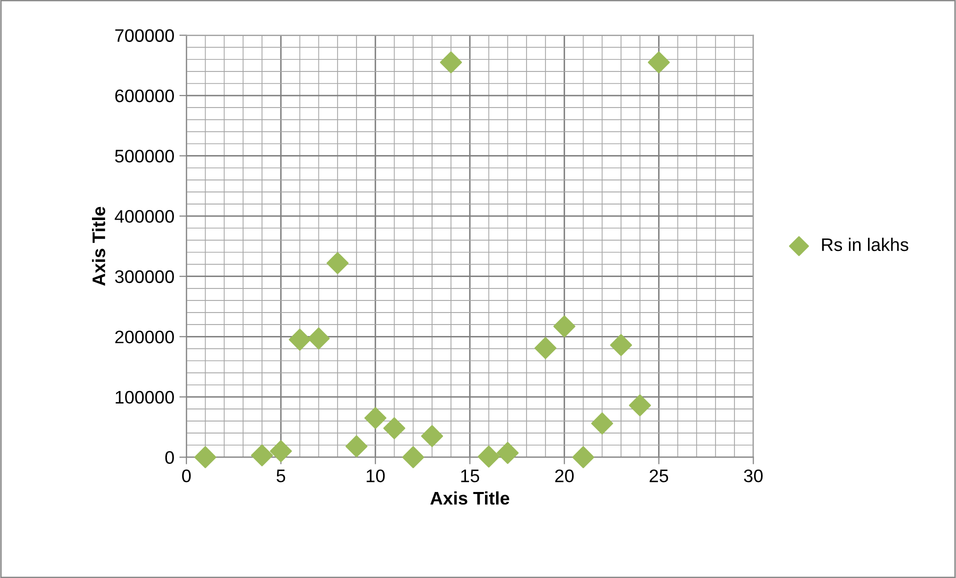 The height and width of the screenshot is (578, 956). What do you see at coordinates (144, 216) in the screenshot?
I see `y-tick-label: 400000` at bounding box center [144, 216].